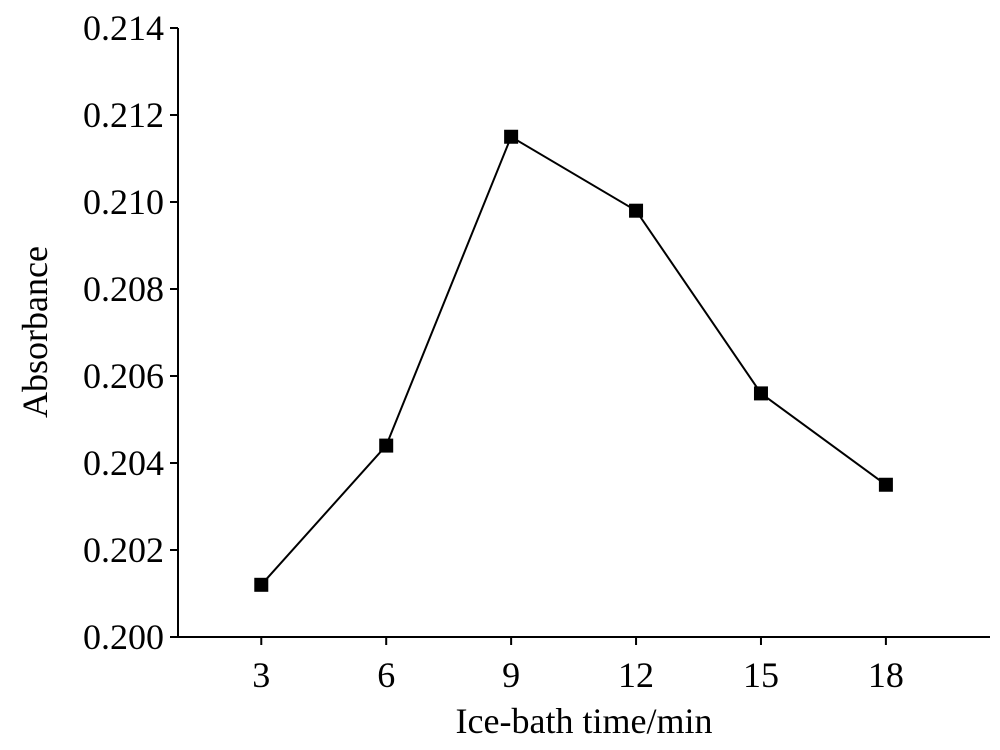  I want to click on y-tick-label: 0.208, so click(123, 289).